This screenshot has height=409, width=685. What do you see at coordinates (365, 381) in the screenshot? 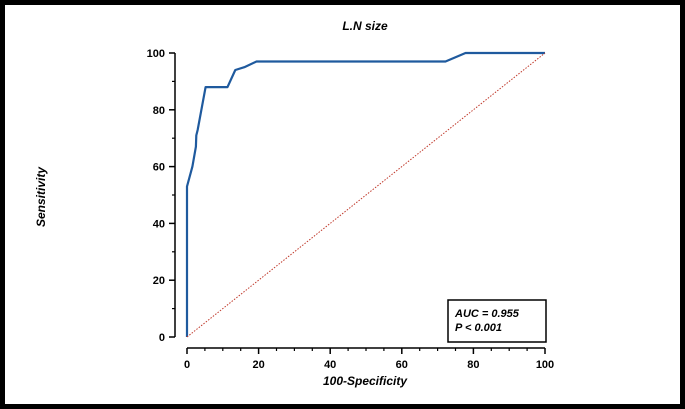
I see `x-axis-label: 100-Specificity` at bounding box center [365, 381].